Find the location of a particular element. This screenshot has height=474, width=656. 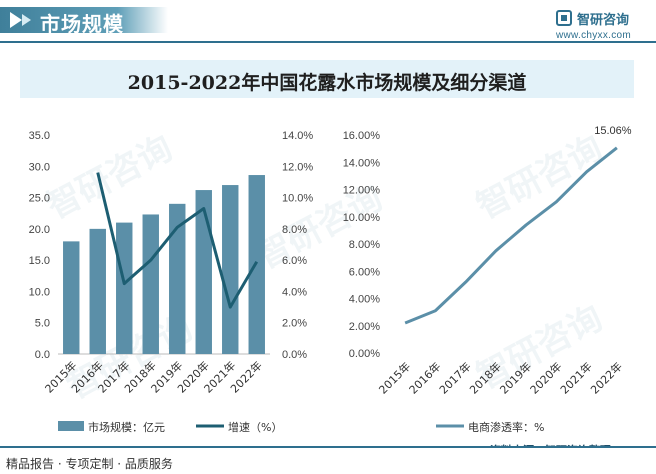

y-left-tick-label: 30.0 is located at coordinates (39, 167).